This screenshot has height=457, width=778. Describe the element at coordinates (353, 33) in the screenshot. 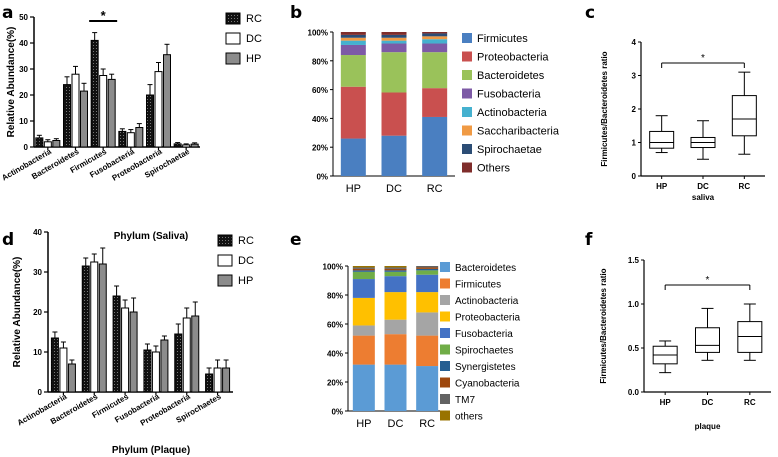

I see `segment-Others-HP` at that location.